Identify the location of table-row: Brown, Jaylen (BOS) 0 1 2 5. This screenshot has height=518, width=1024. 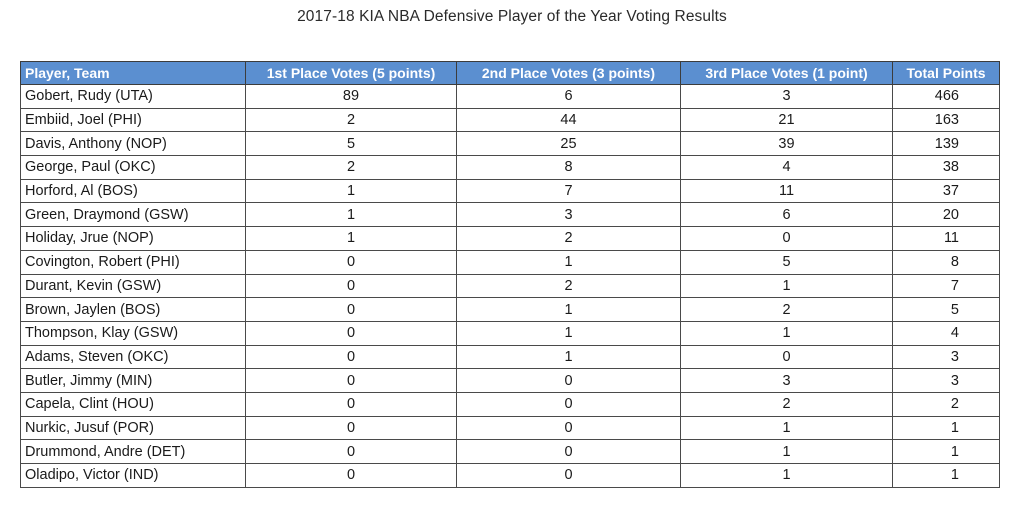
(510, 309).